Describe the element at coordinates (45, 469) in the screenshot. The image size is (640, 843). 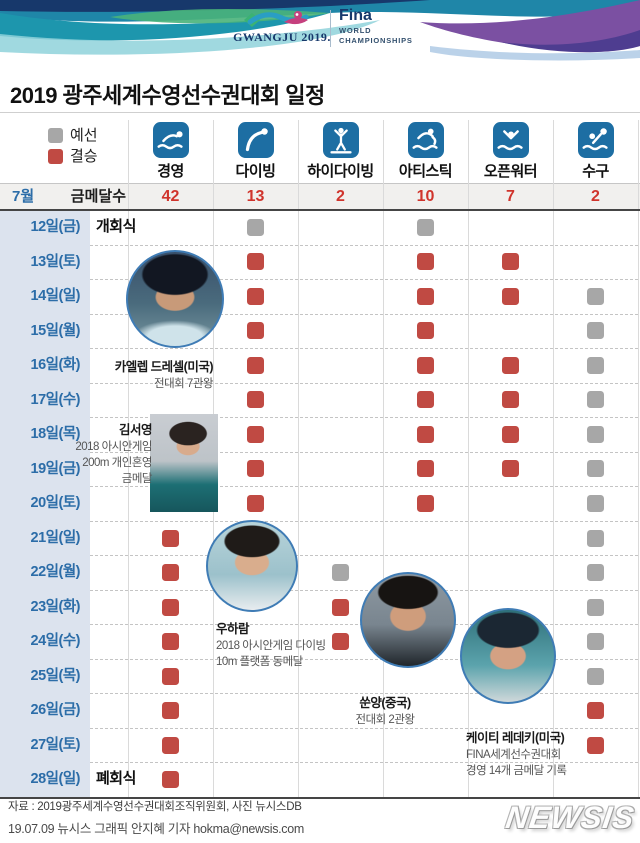
I see `date-label: 19일(금)` at that location.